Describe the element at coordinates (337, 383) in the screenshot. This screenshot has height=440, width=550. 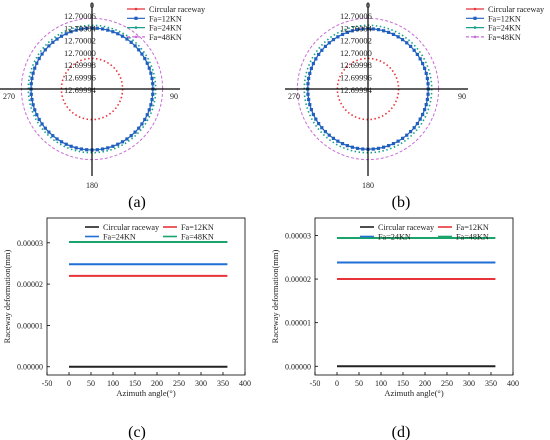
I see `x-tick-label-d-1: 0` at that location.